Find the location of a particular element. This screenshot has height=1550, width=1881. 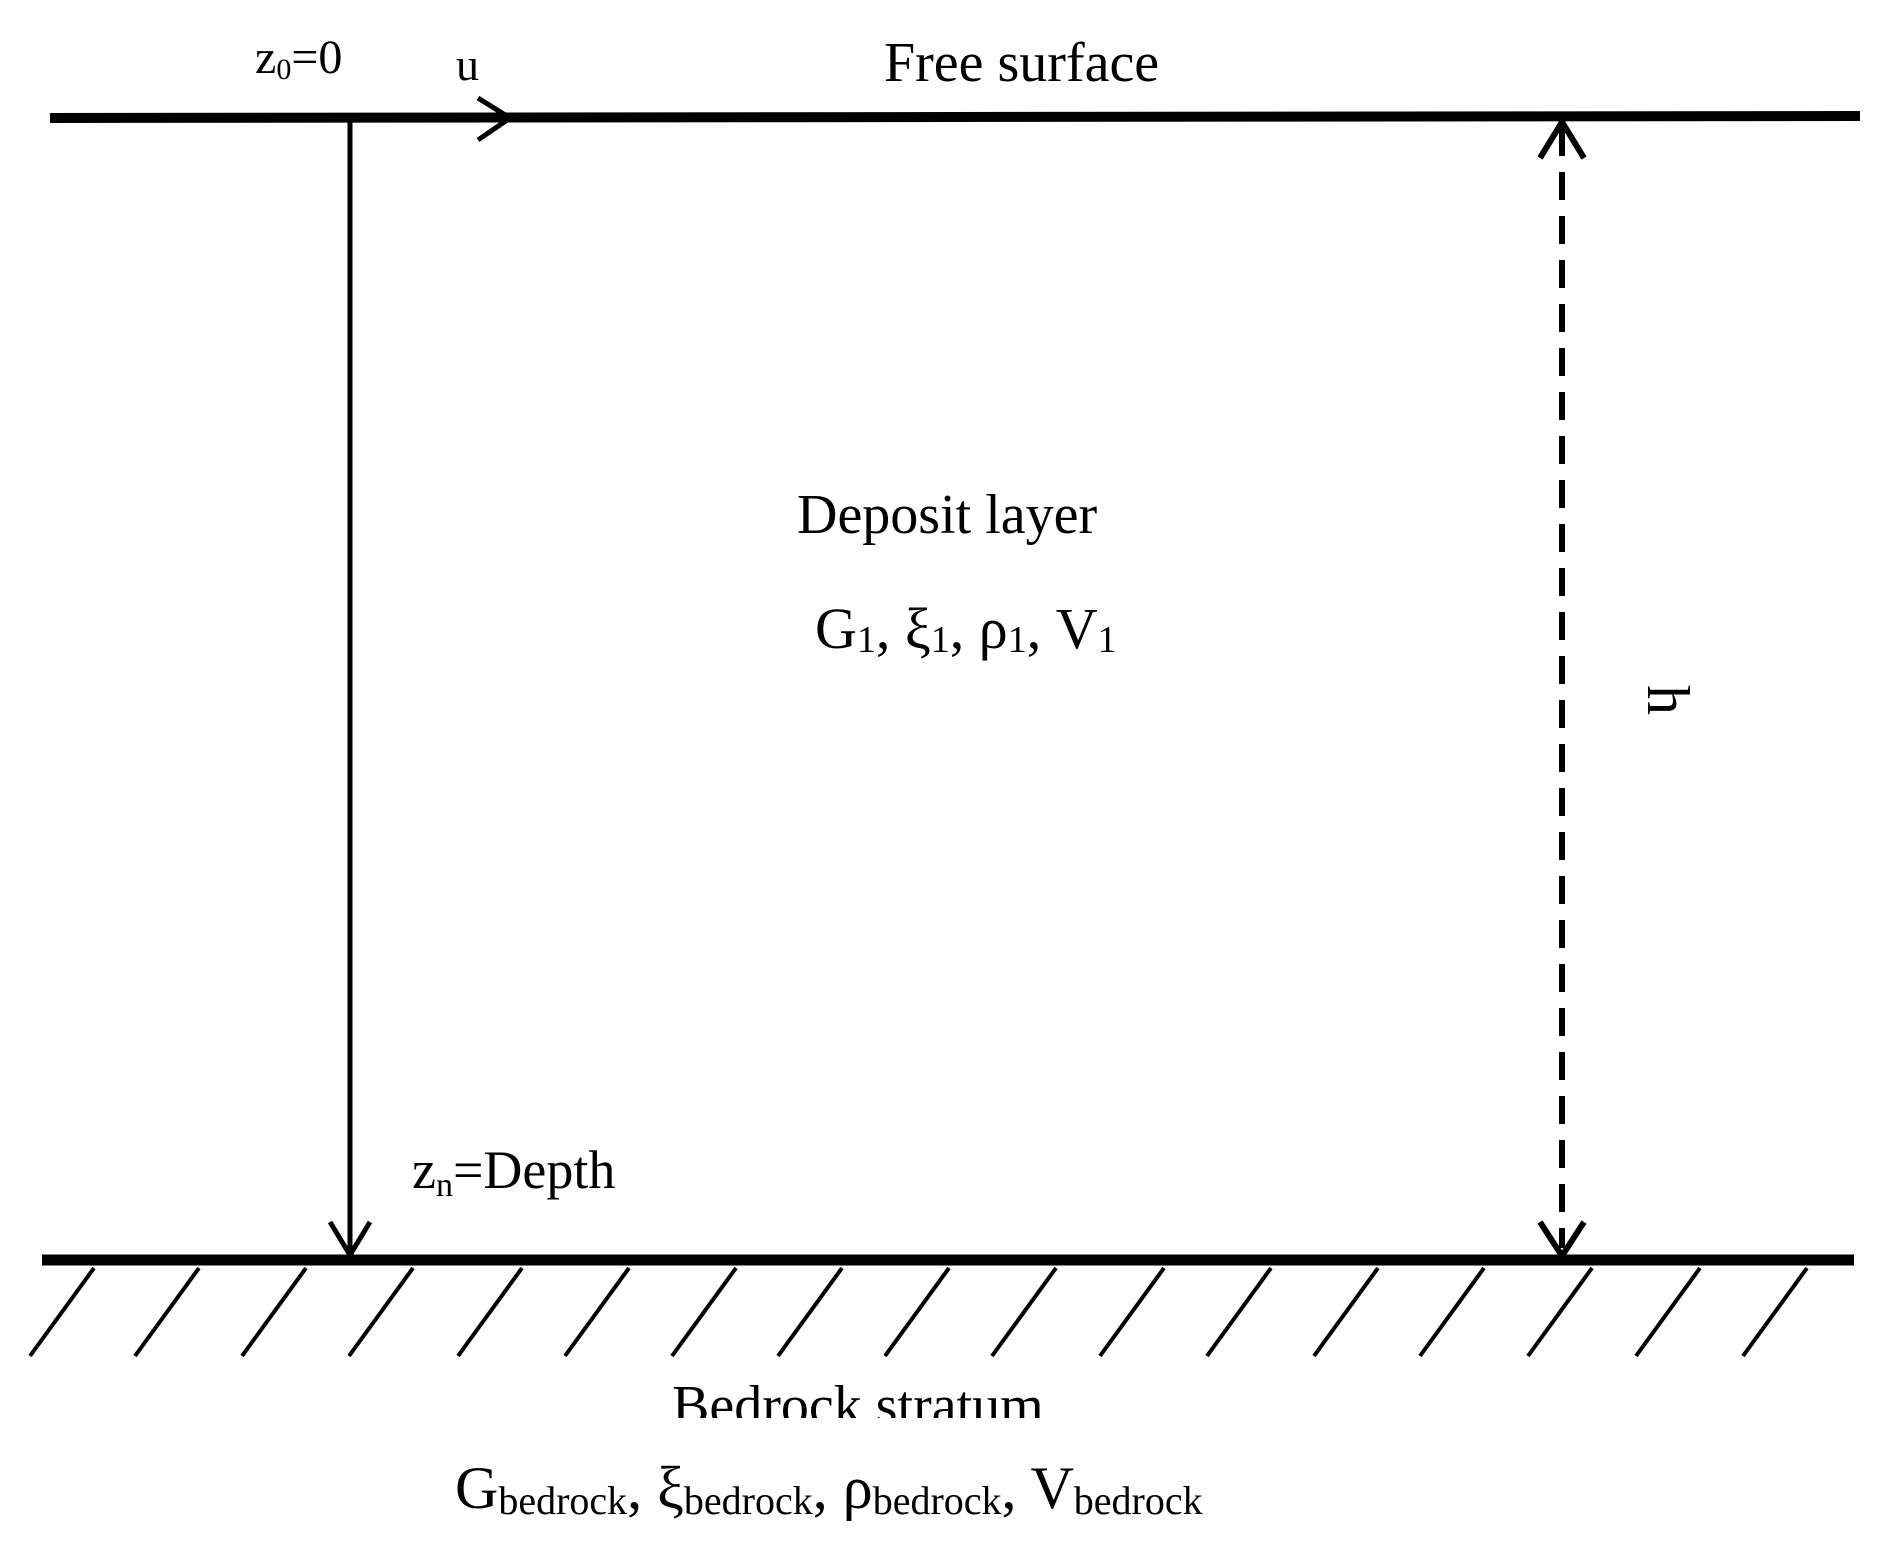

z0-label: z0=0 is located at coordinates (298, 58).